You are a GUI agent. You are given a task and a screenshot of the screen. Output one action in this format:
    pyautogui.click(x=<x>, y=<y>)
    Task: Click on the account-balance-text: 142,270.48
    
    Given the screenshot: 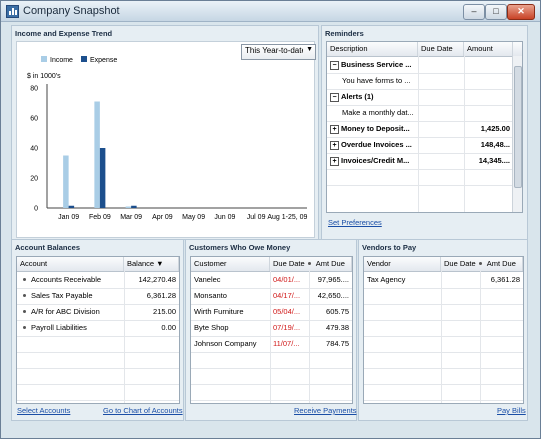 What is the action you would take?
    pyautogui.click(x=157, y=279)
    